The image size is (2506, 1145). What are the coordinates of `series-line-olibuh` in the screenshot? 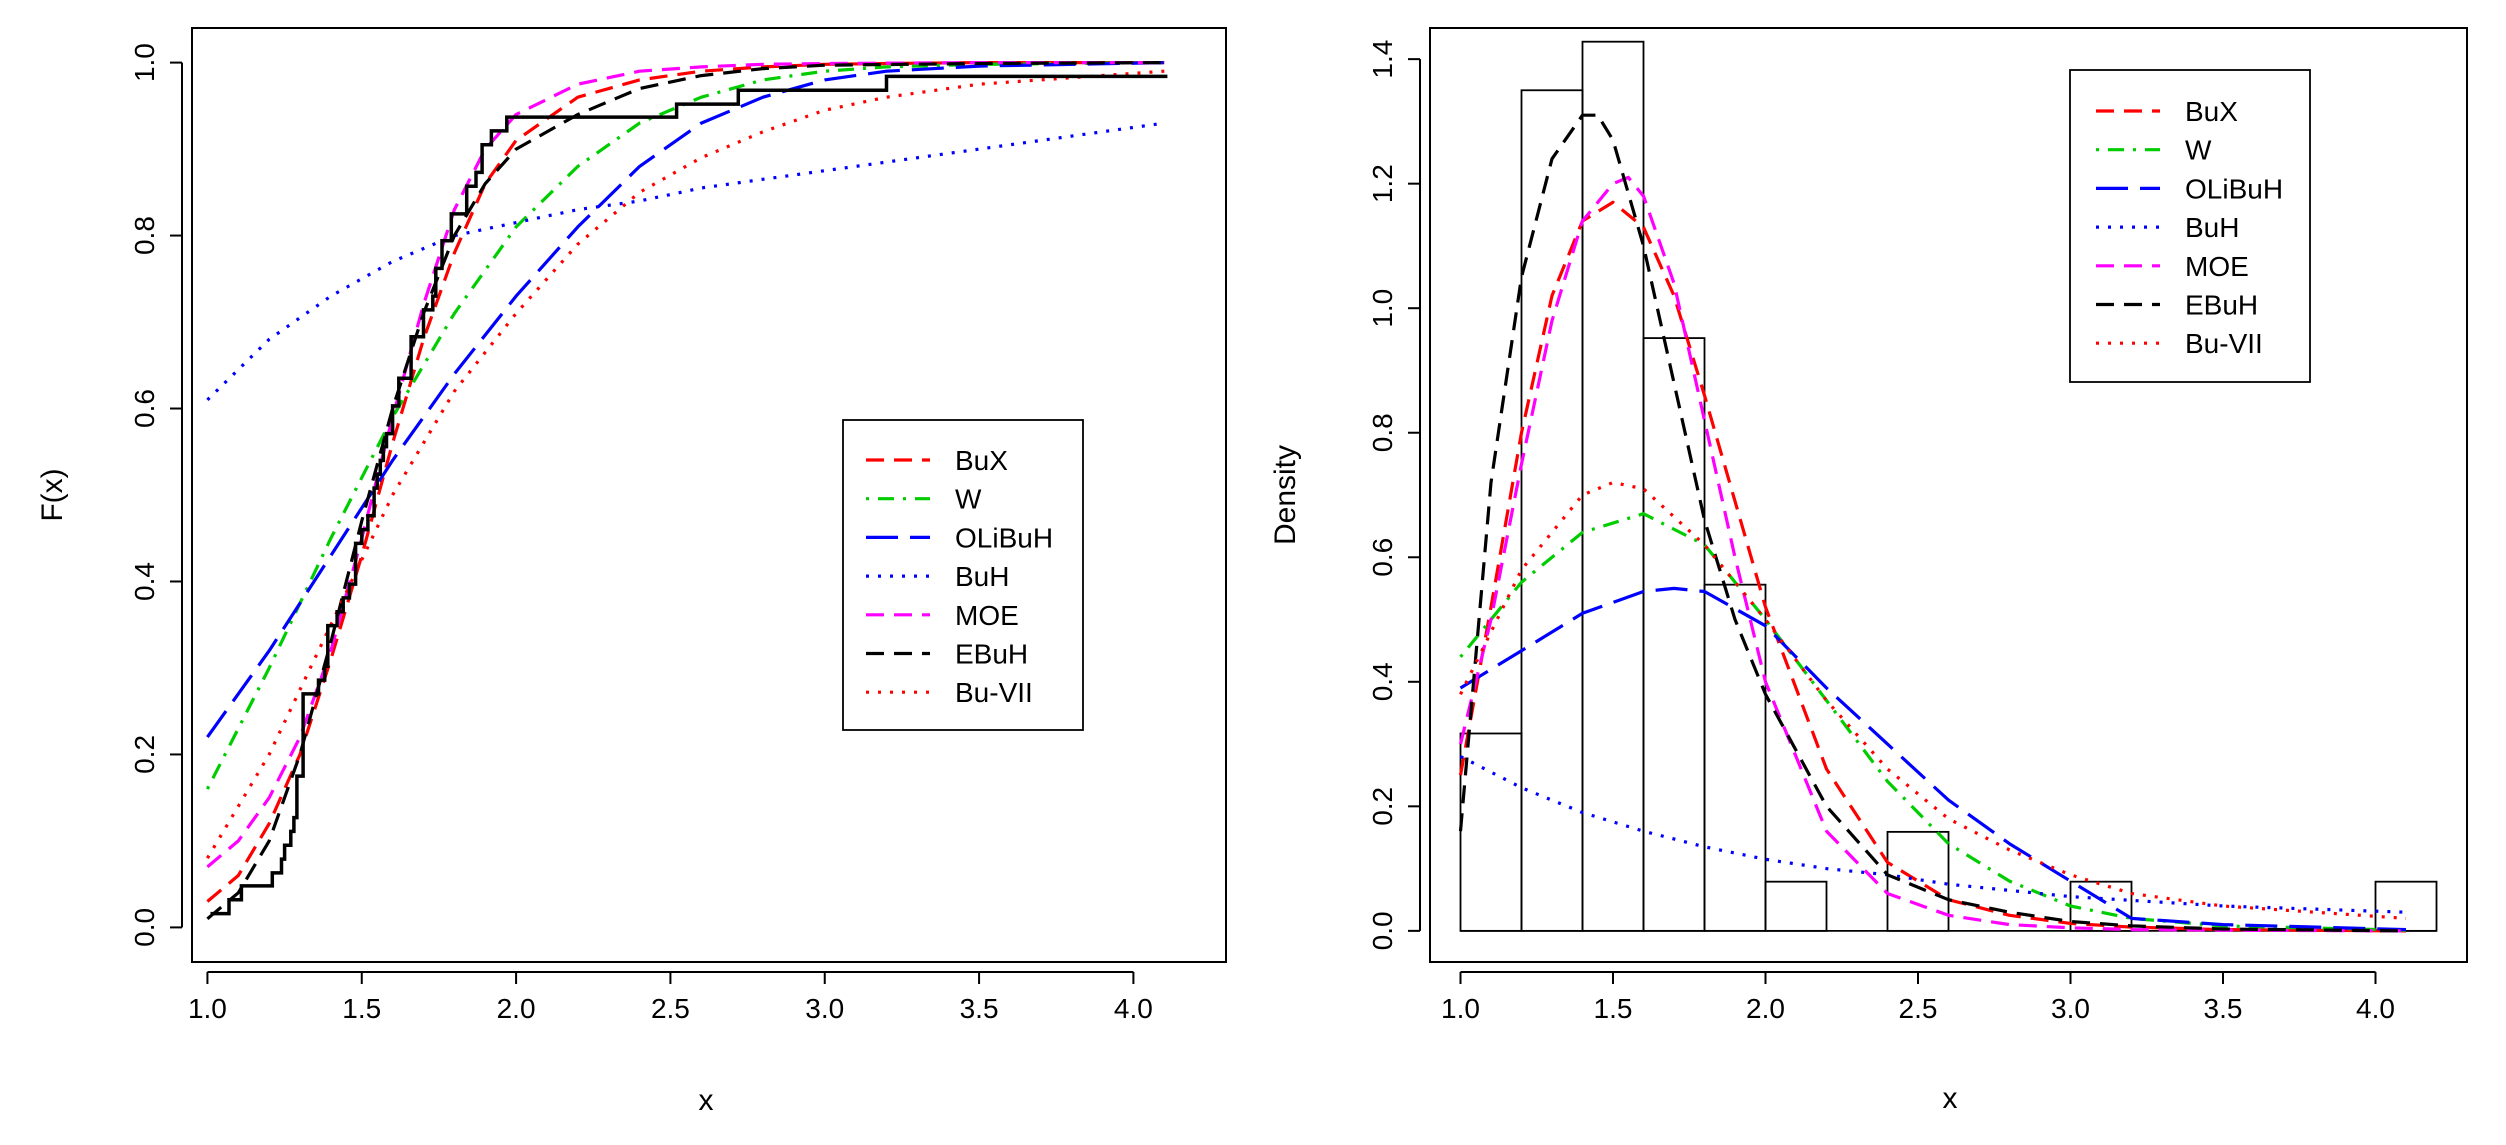 It's located at (1933, 759).